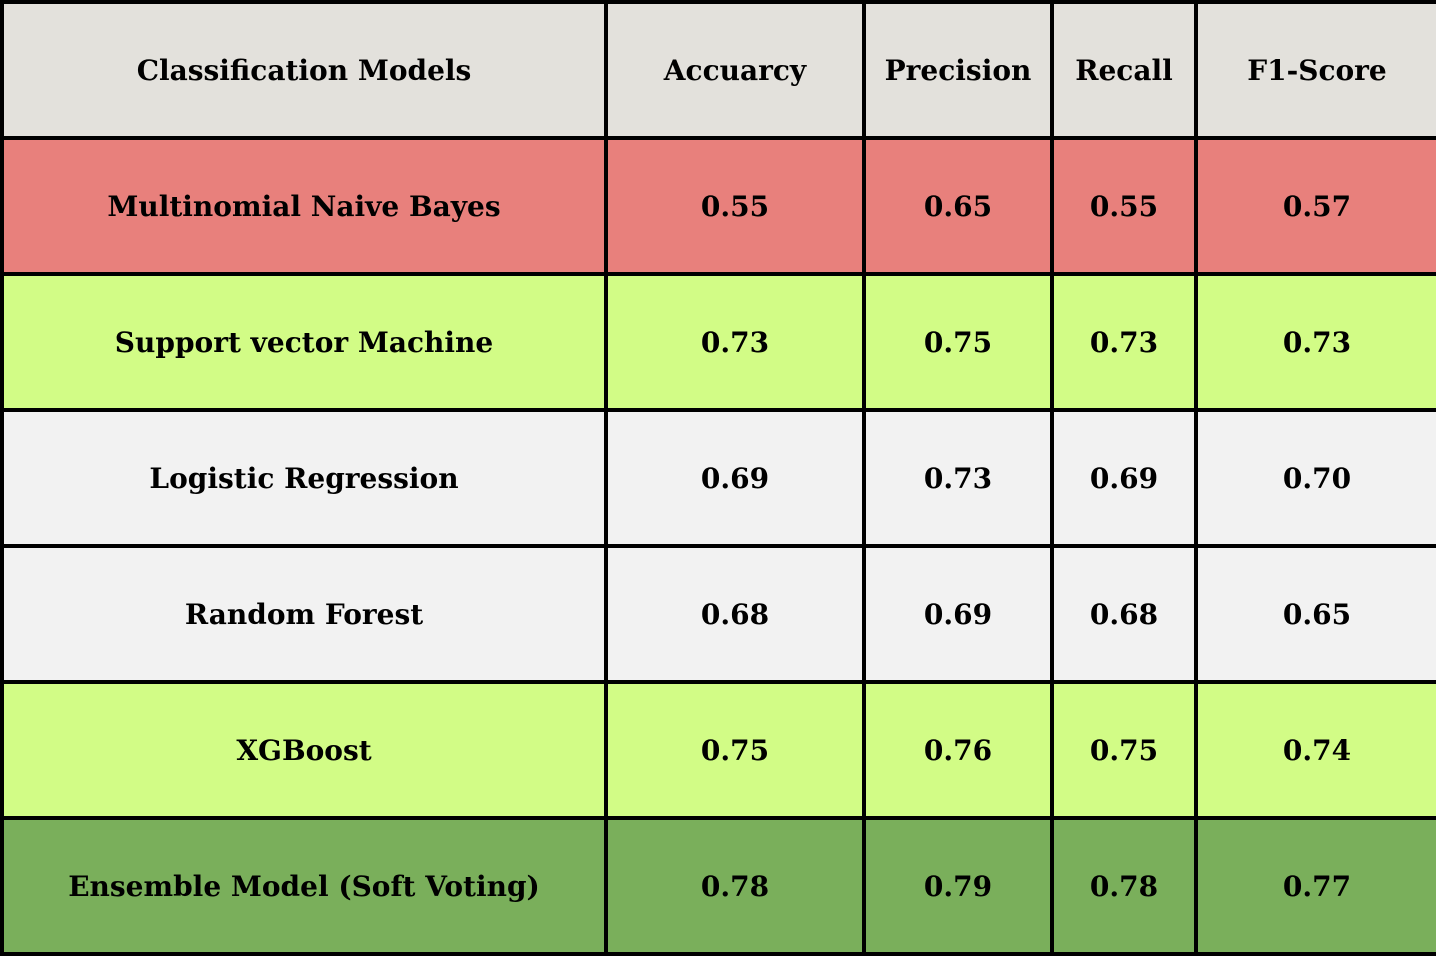 The image size is (1436, 956). What do you see at coordinates (1124, 478) in the screenshot?
I see `cell-recall: 0.69` at bounding box center [1124, 478].